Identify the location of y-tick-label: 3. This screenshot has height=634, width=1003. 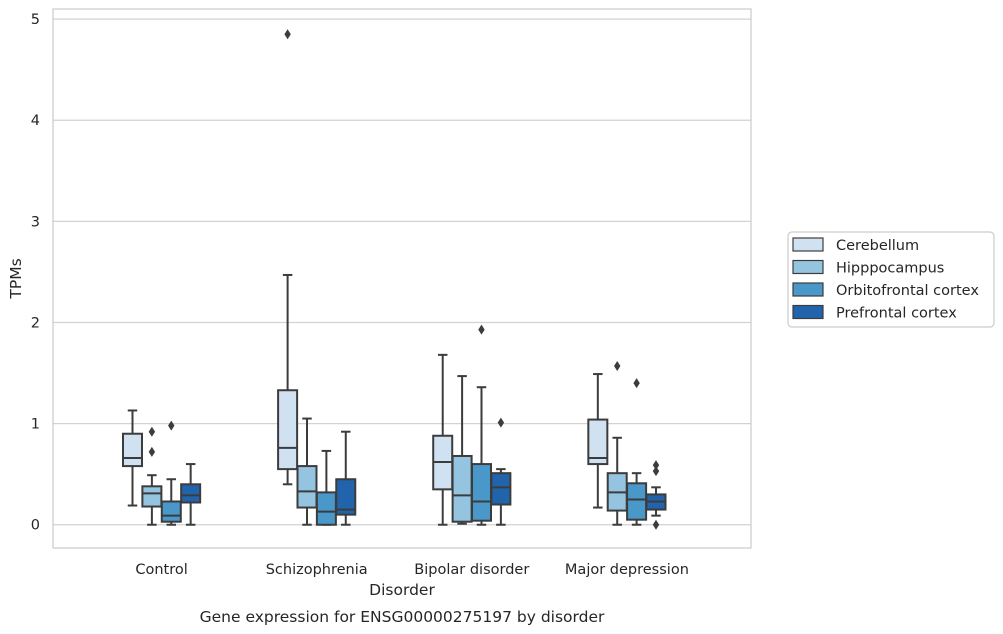
(35, 222).